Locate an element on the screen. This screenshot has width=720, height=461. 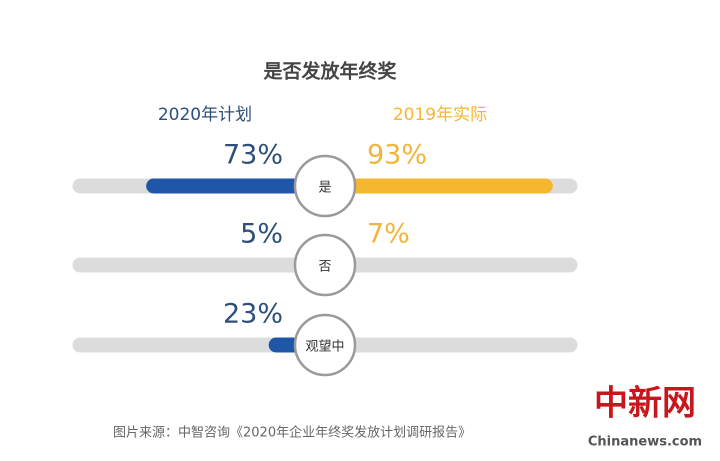
value-label: 23% is located at coordinates (253, 314).